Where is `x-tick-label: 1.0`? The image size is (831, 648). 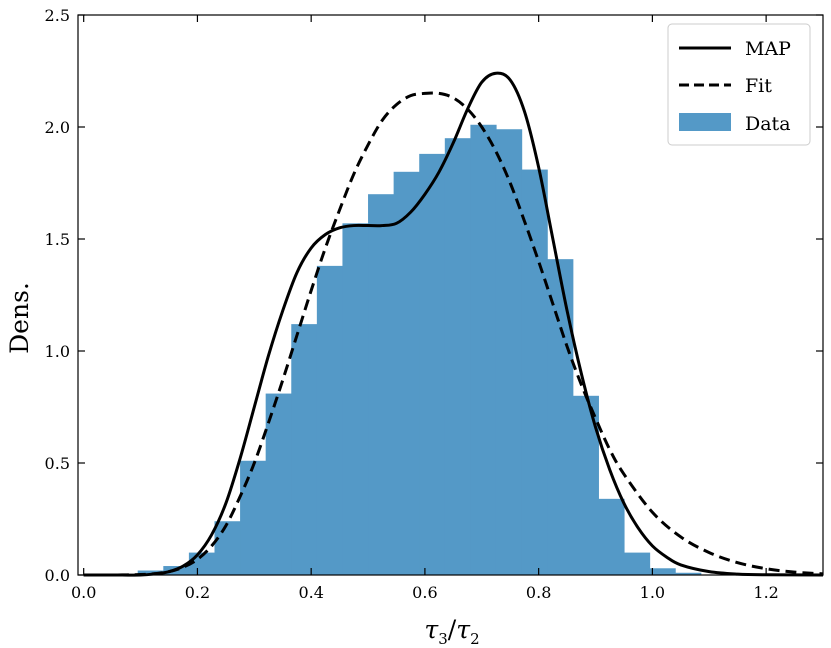
x-tick-label: 1.0 is located at coordinates (652, 592).